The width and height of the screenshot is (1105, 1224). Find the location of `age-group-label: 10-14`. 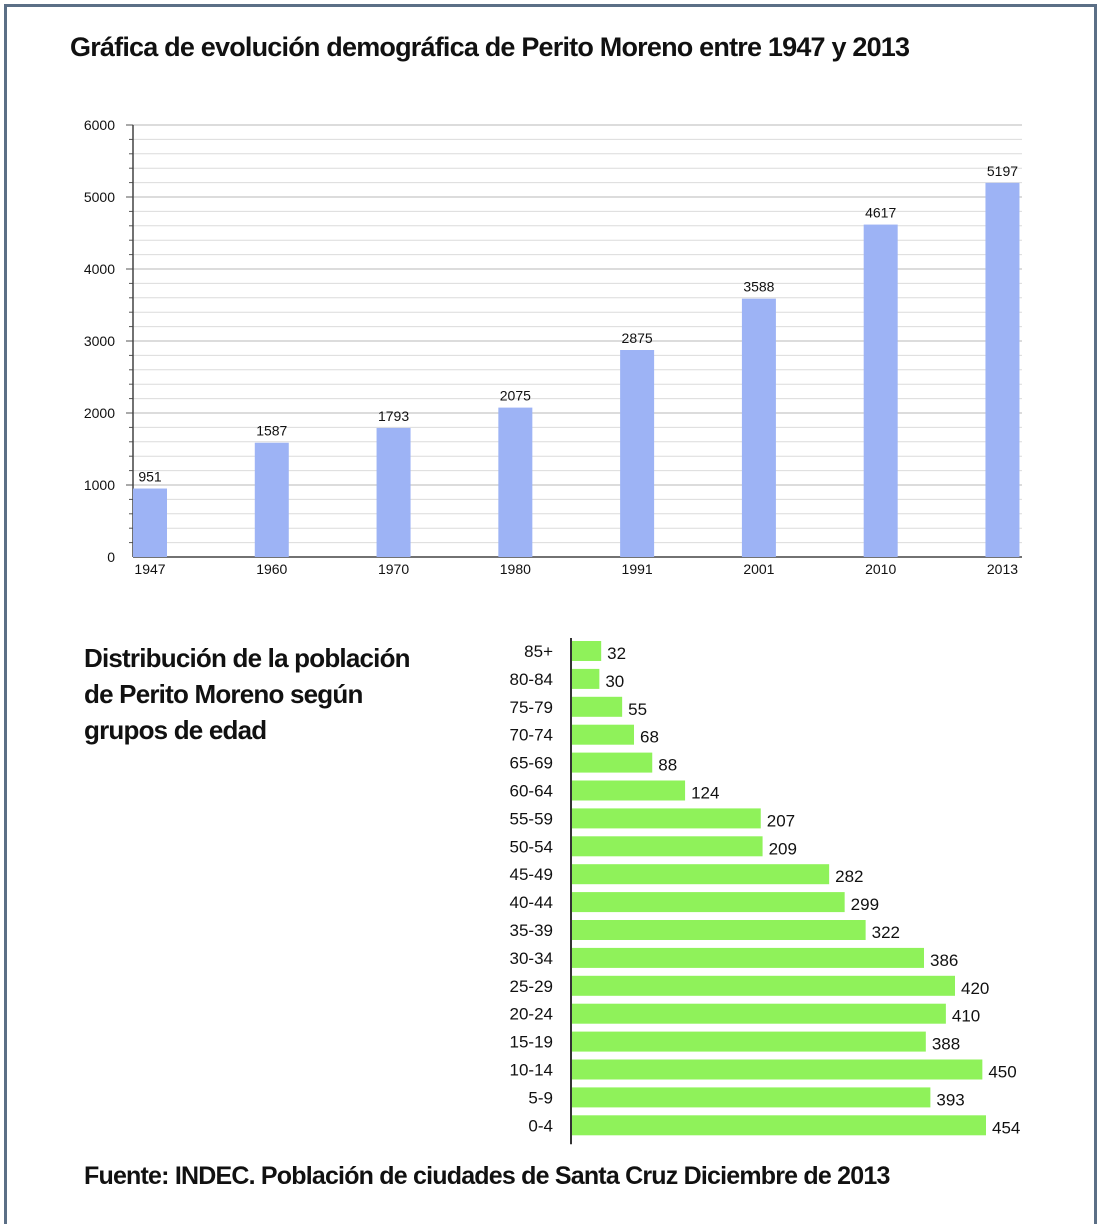

age-group-label: 10-14 is located at coordinates (531, 1070).